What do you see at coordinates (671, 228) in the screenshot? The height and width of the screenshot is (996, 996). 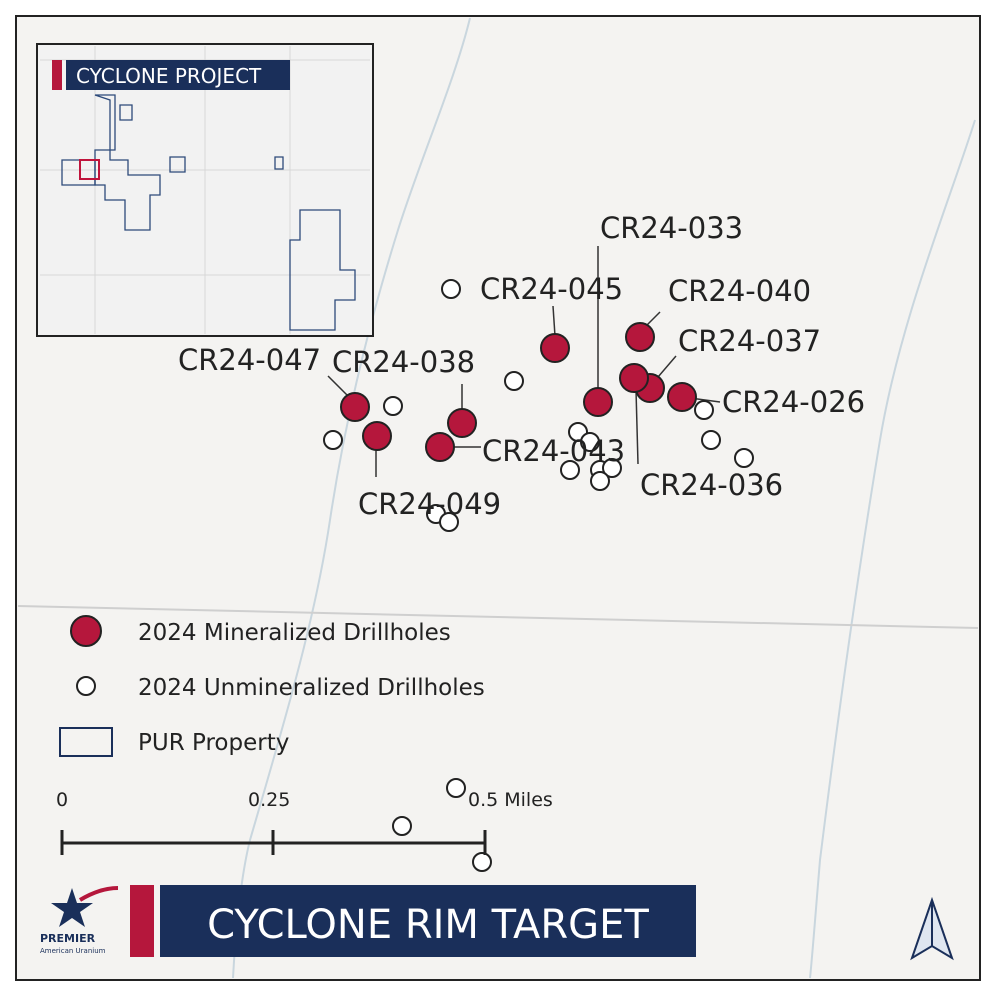 I see `drillhole-label: CR24-033` at bounding box center [671, 228].